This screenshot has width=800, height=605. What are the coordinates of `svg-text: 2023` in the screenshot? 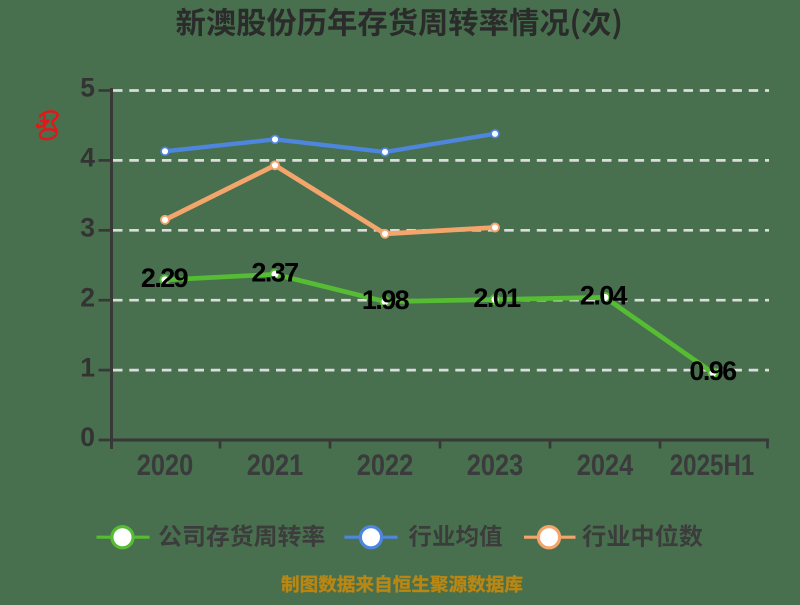 It's located at (495, 465).